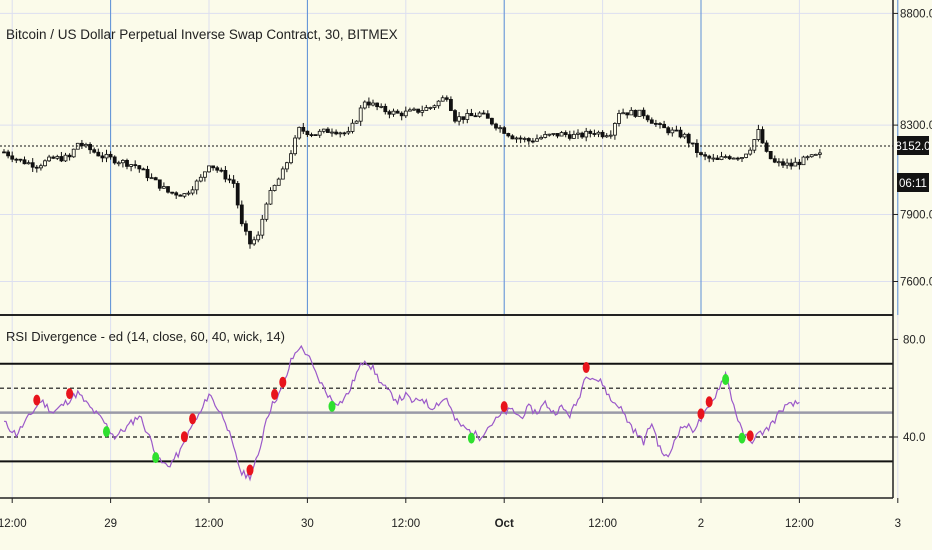  What do you see at coordinates (914, 438) in the screenshot?
I see `rsi-tick-label: 40.0` at bounding box center [914, 438].